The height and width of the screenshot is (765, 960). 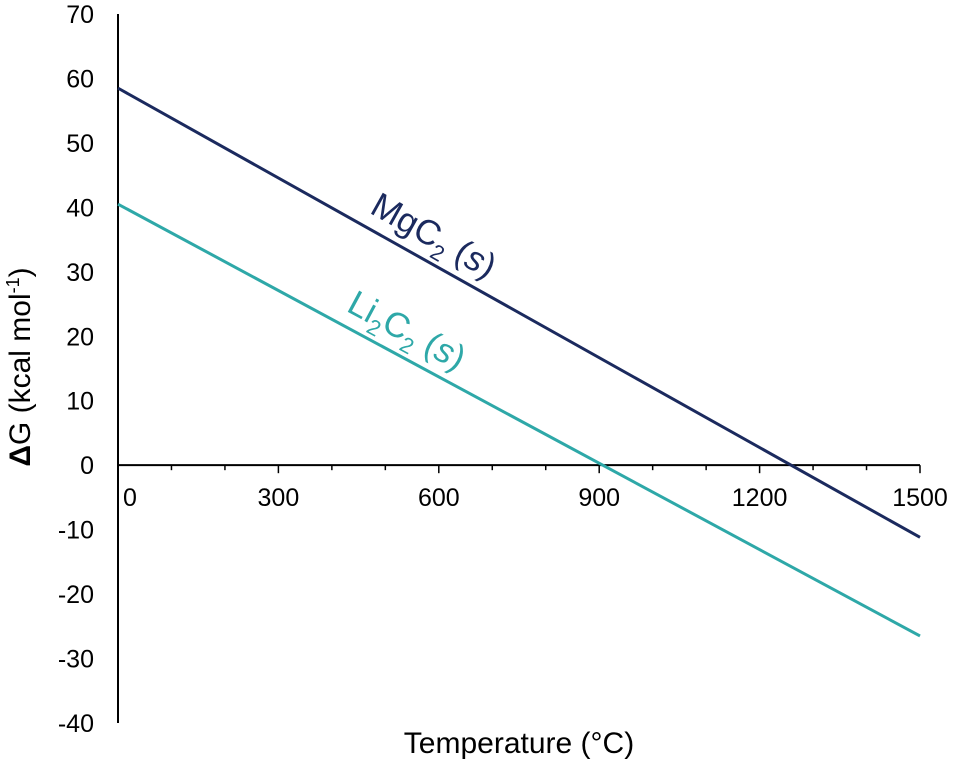 What do you see at coordinates (432, 238) in the screenshot?
I see `series-label-mgc2: MgC2 (s)` at bounding box center [432, 238].